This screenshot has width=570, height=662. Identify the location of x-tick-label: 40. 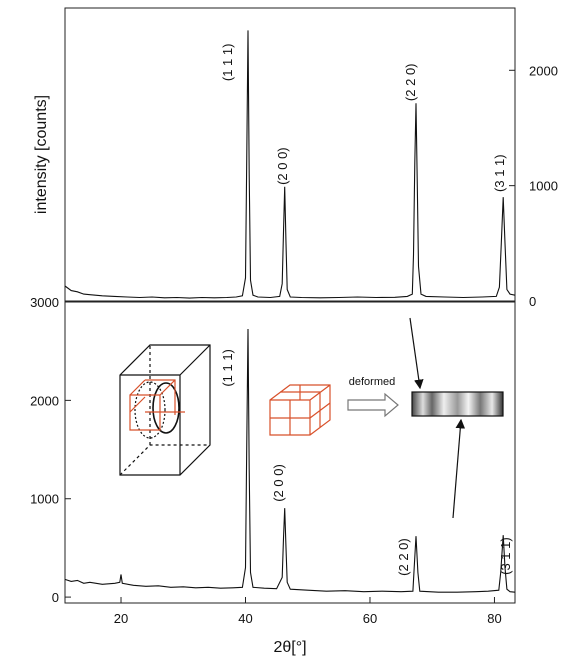
(245, 618).